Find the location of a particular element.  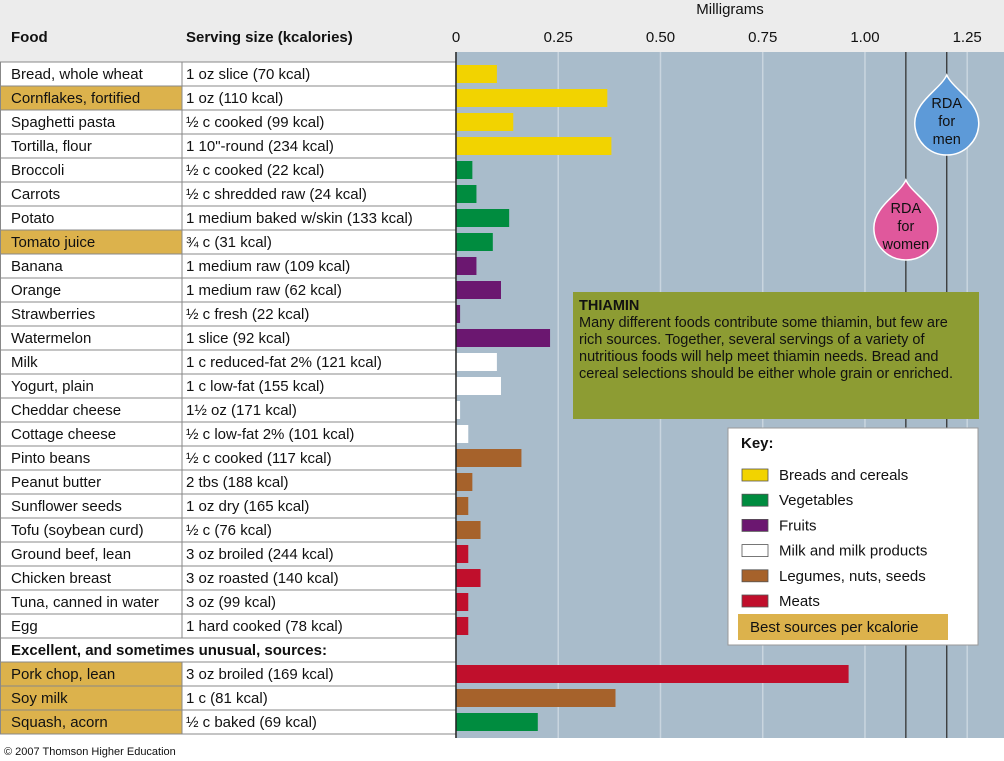

serving-size: ½ c baked (69 kcal) is located at coordinates (251, 722).